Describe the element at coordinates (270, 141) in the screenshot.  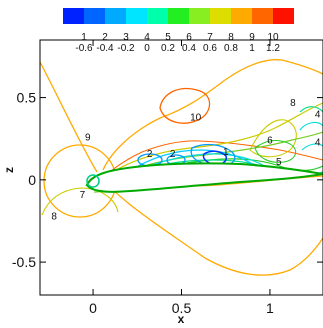
I see `contour-label-4: 6` at that location.